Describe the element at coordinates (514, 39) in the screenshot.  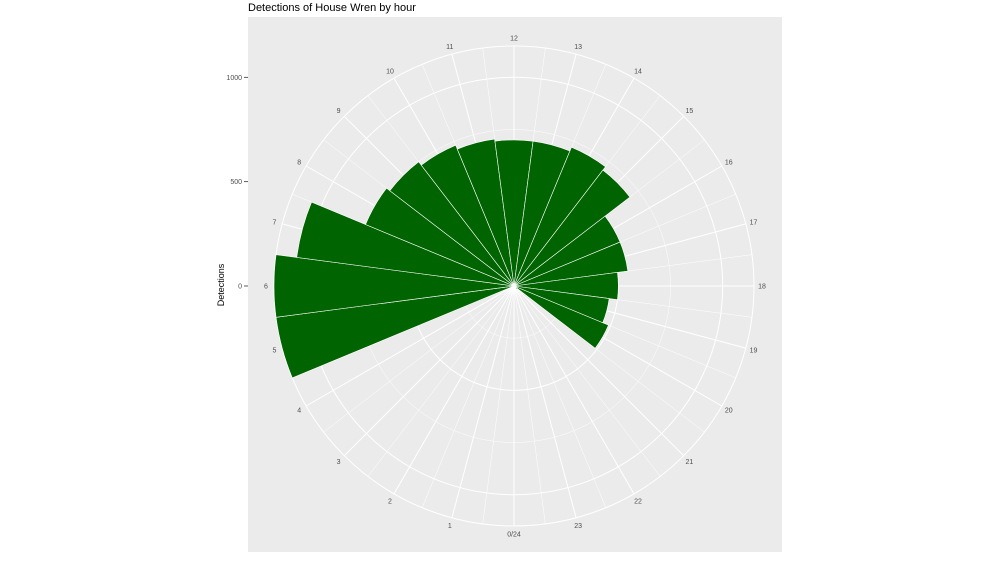
I see `hour-label-12: 12` at that location.